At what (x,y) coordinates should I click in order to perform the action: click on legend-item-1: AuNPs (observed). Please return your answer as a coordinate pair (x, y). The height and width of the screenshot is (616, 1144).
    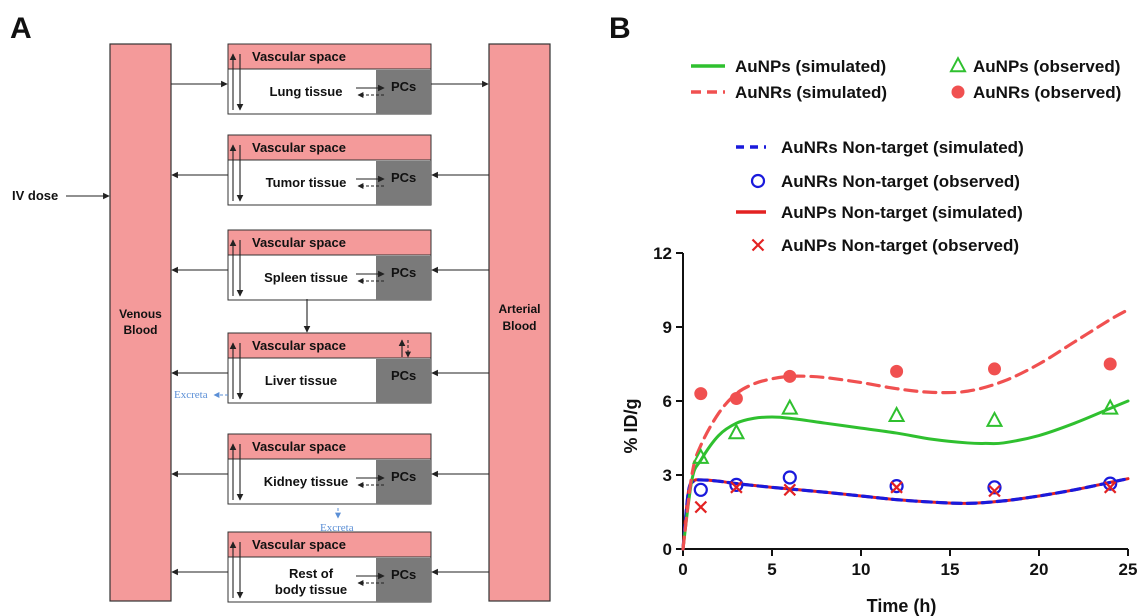
    Looking at the image, I should click on (1034, 66).